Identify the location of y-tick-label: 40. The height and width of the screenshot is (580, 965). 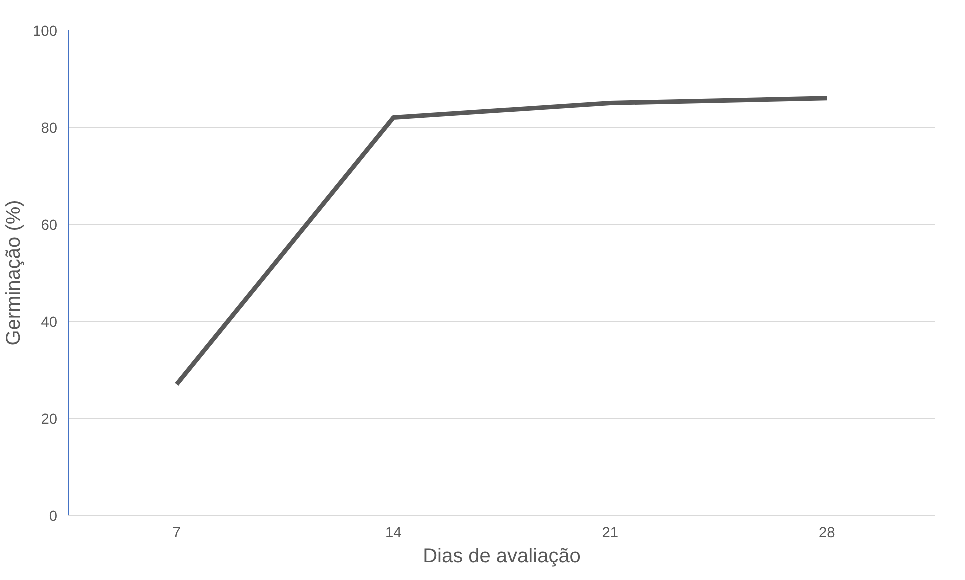
(49, 323).